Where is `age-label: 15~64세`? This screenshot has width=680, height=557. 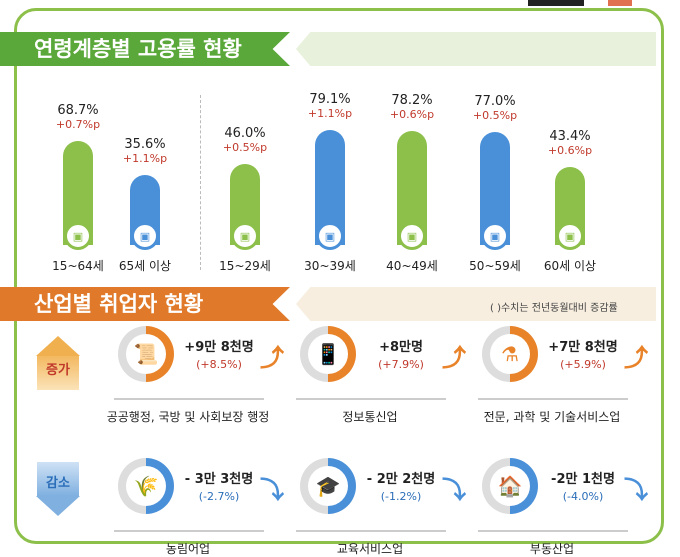 age-label: 15~64세 is located at coordinates (78, 266).